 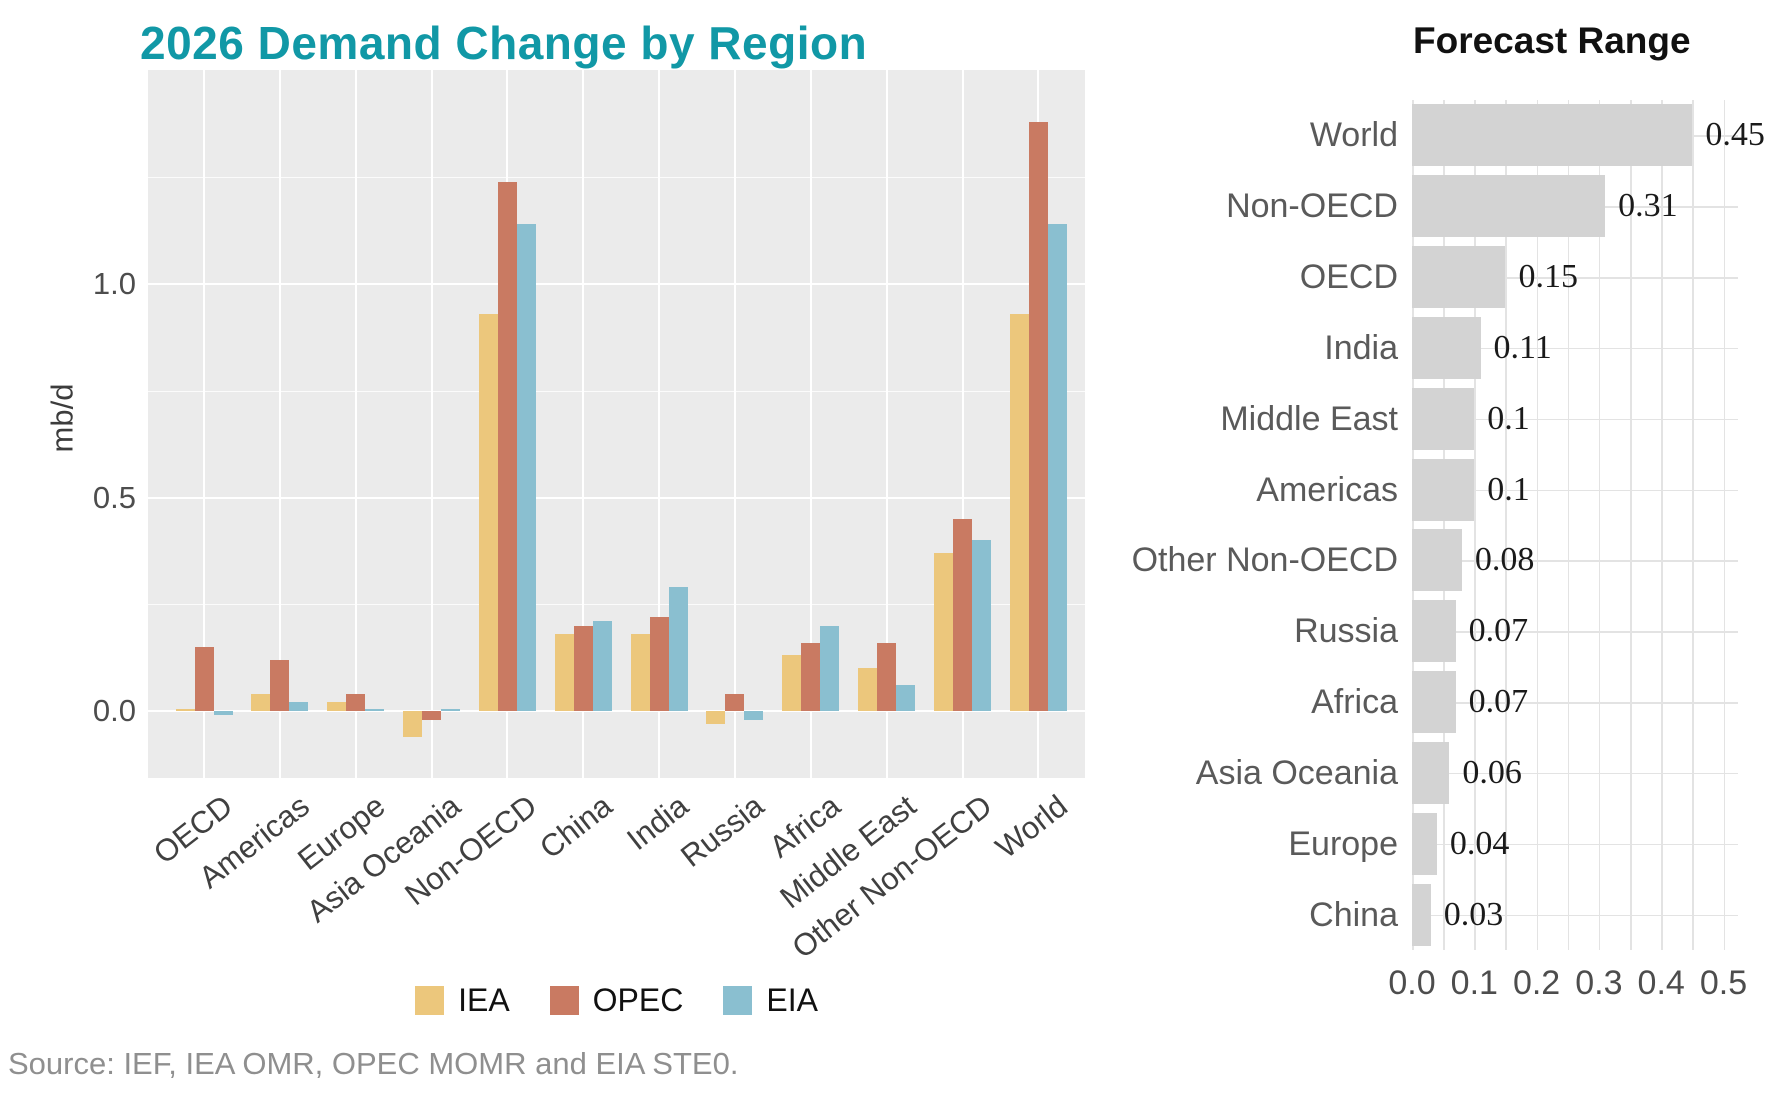 I want to click on right-value-label: 0.15, so click(x=1548, y=277).